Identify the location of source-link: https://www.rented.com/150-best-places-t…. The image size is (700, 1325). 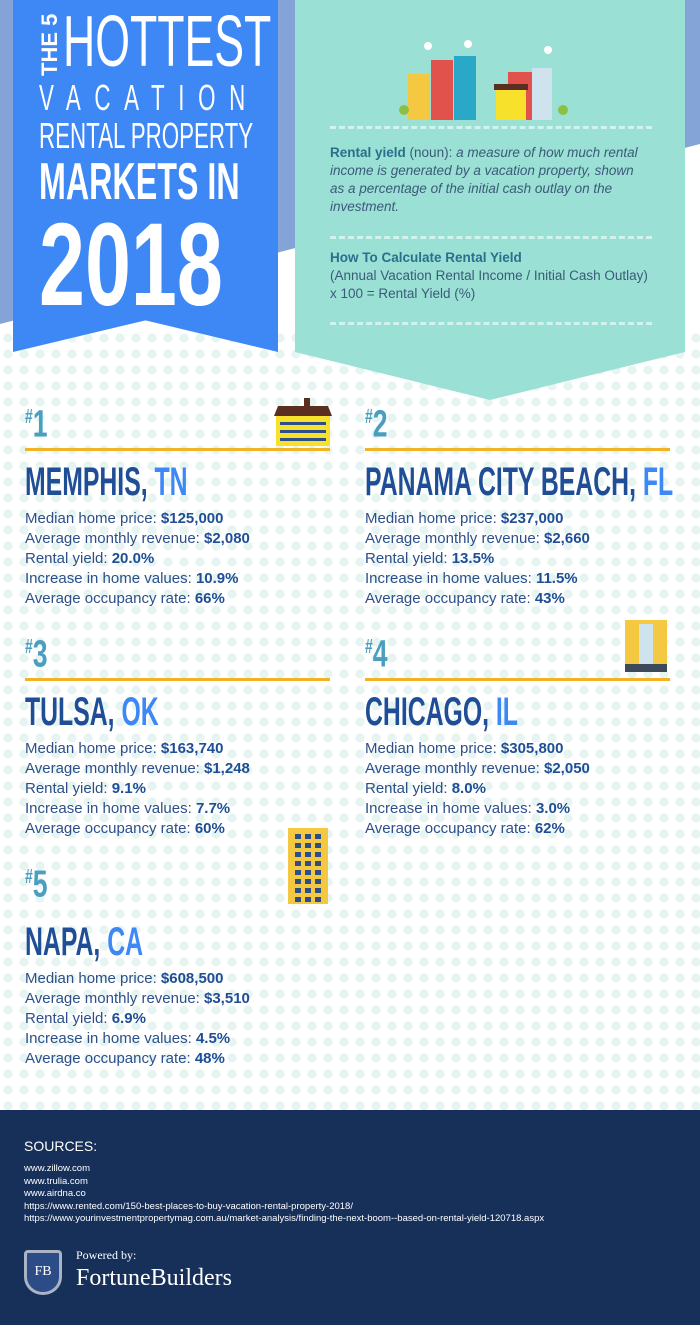
(188, 1206).